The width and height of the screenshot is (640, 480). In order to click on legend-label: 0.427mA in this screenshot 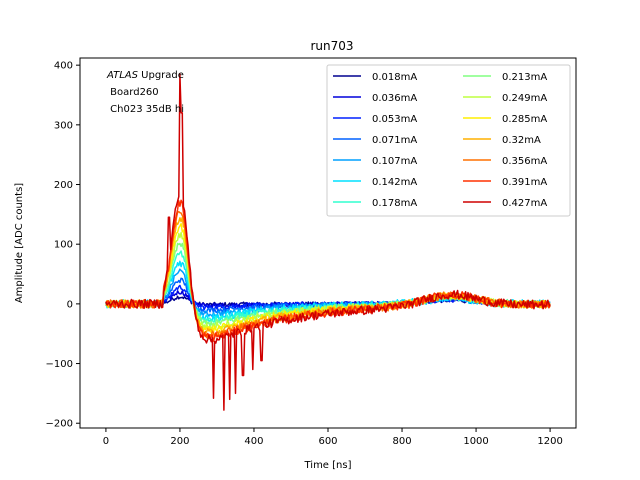, I will do `click(524, 203)`.